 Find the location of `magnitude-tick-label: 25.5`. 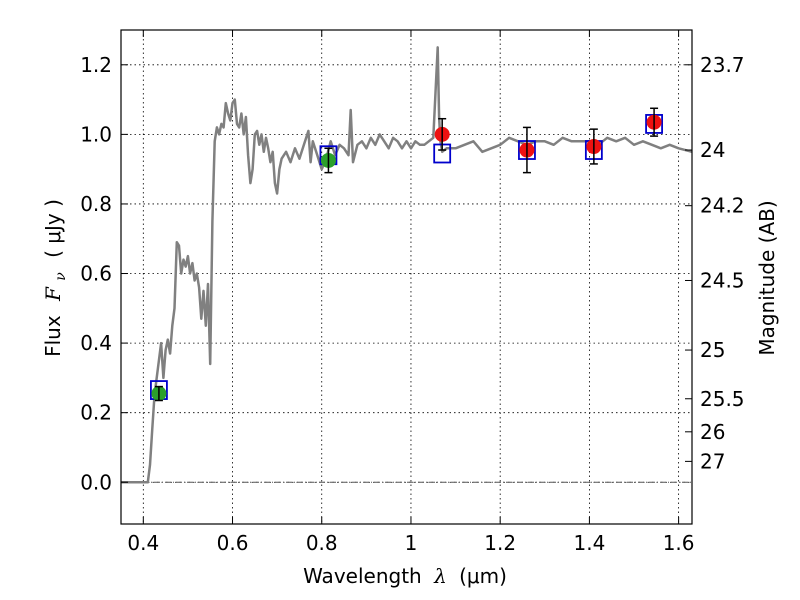

magnitude-tick-label: 25.5 is located at coordinates (722, 399).